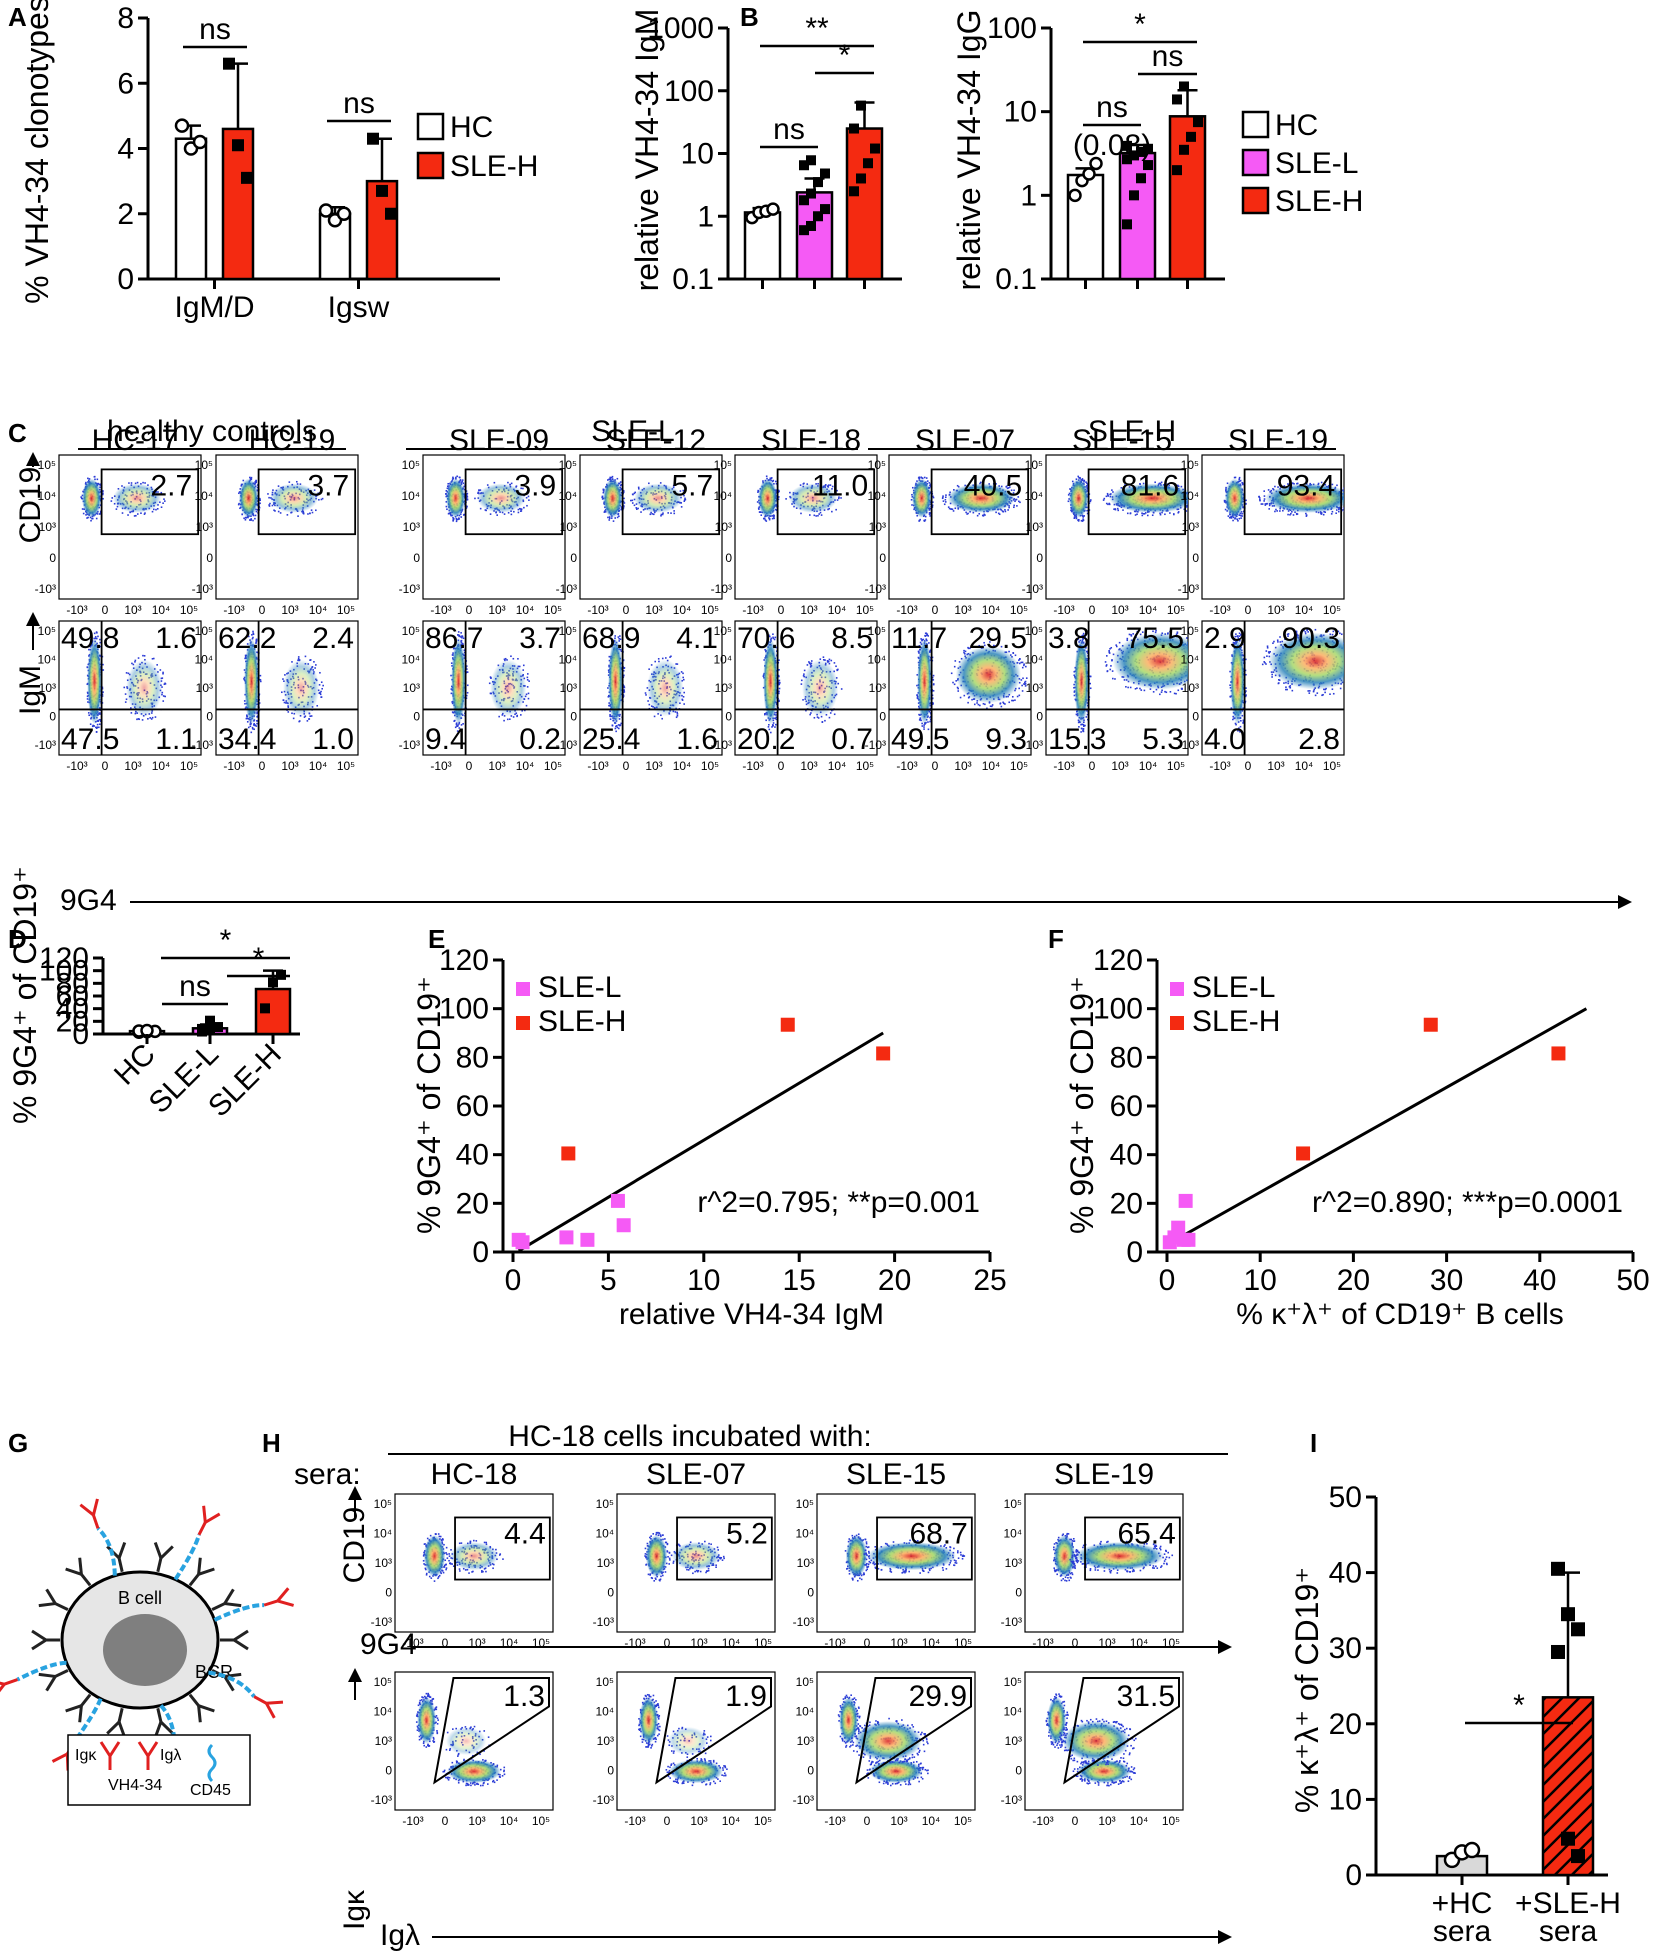  What do you see at coordinates (280, 499) in the screenshot?
I see `flow-events` at bounding box center [280, 499].